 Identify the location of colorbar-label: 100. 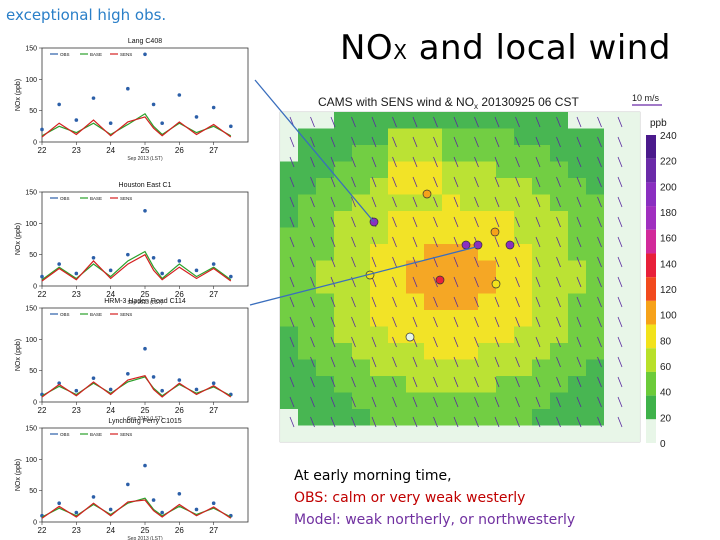
(668, 316).